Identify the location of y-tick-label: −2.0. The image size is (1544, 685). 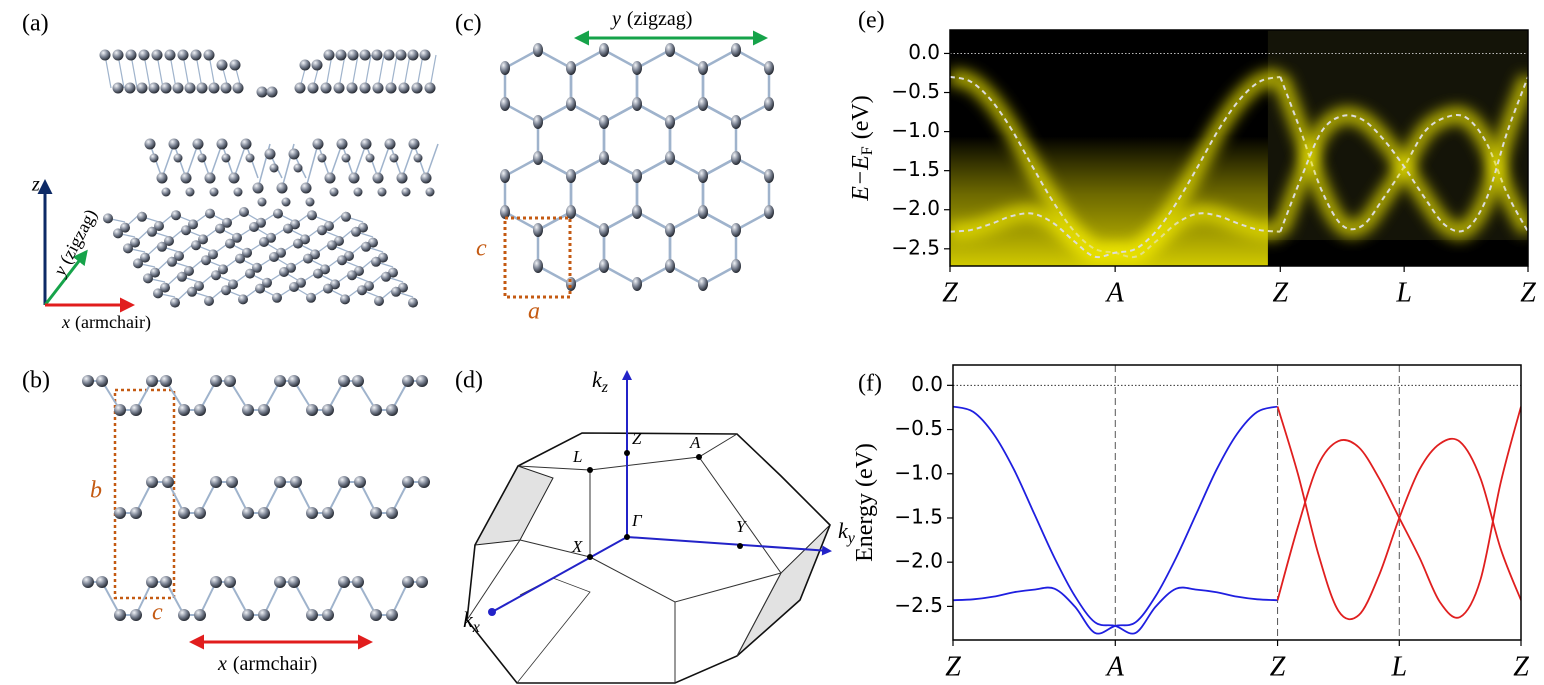
(915, 208).